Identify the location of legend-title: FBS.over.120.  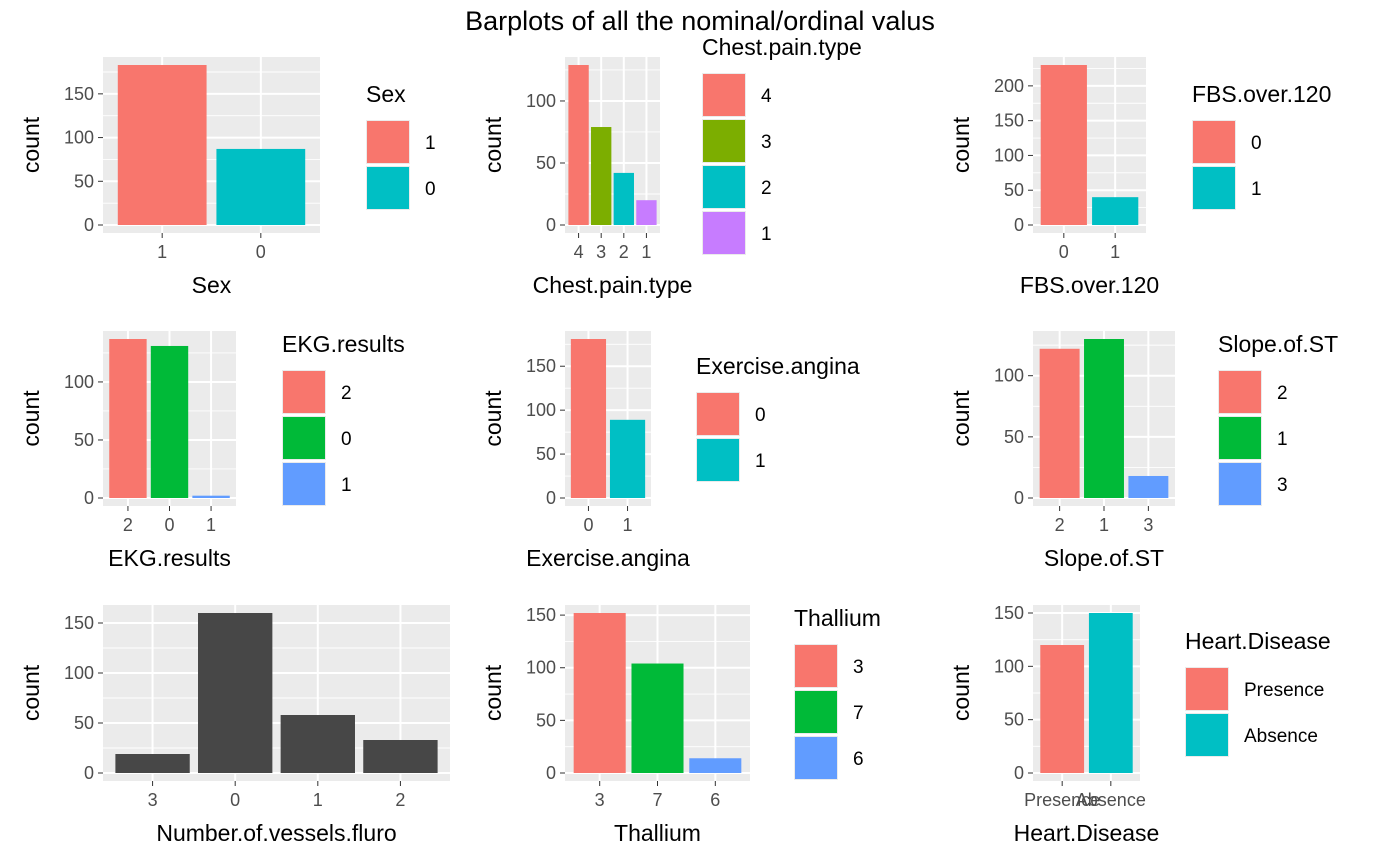
(1261, 94).